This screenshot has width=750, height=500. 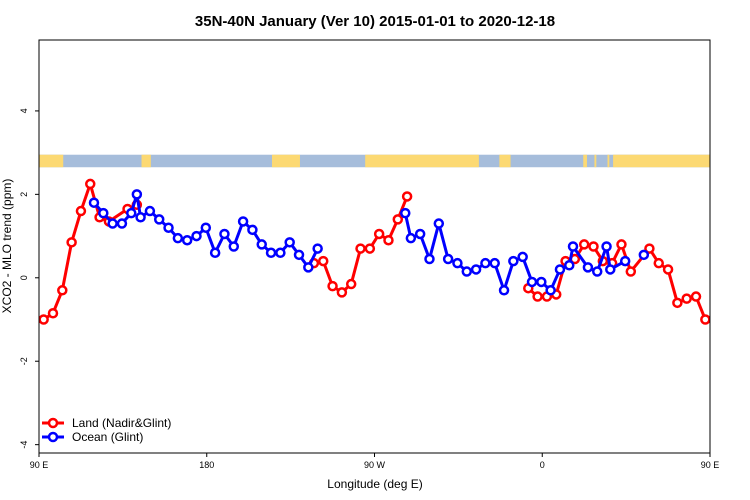 I want to click on surface-type-strip, so click(x=374, y=161).